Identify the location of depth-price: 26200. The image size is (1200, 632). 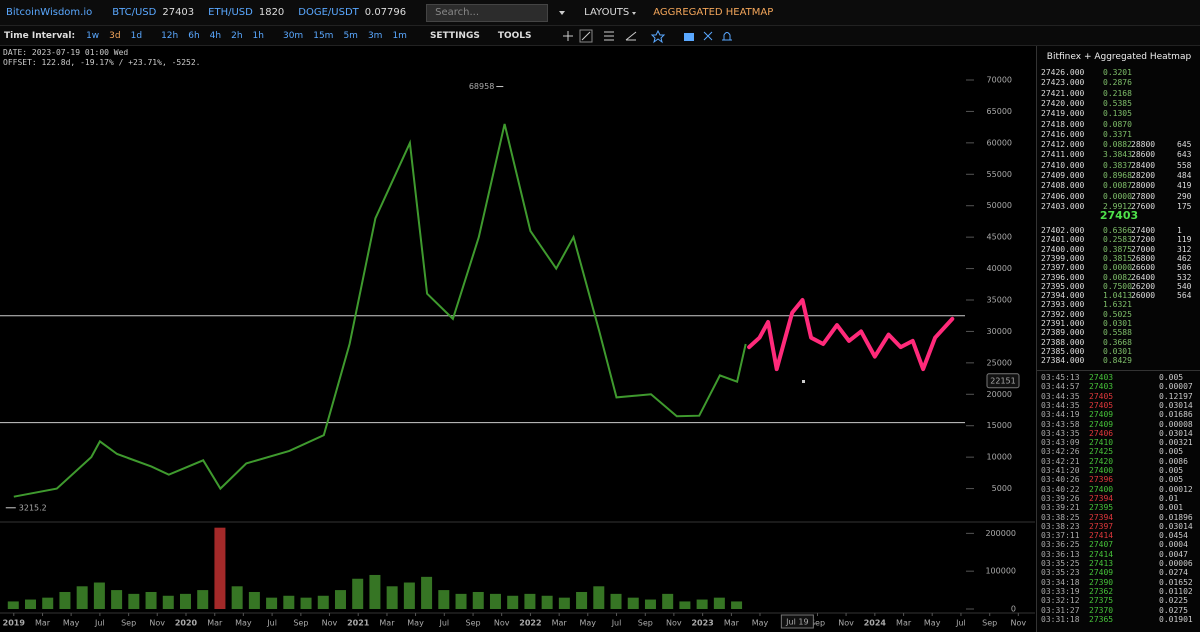
(1143, 286).